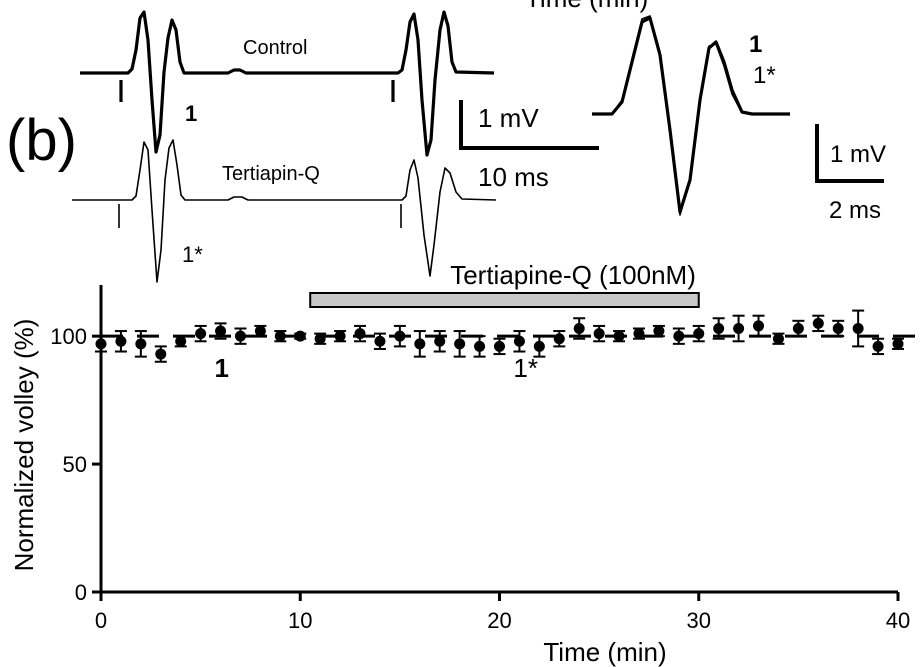 This screenshot has height=667, width=921. What do you see at coordinates (191, 113) in the screenshot?
I see `control-marker: 1` at bounding box center [191, 113].